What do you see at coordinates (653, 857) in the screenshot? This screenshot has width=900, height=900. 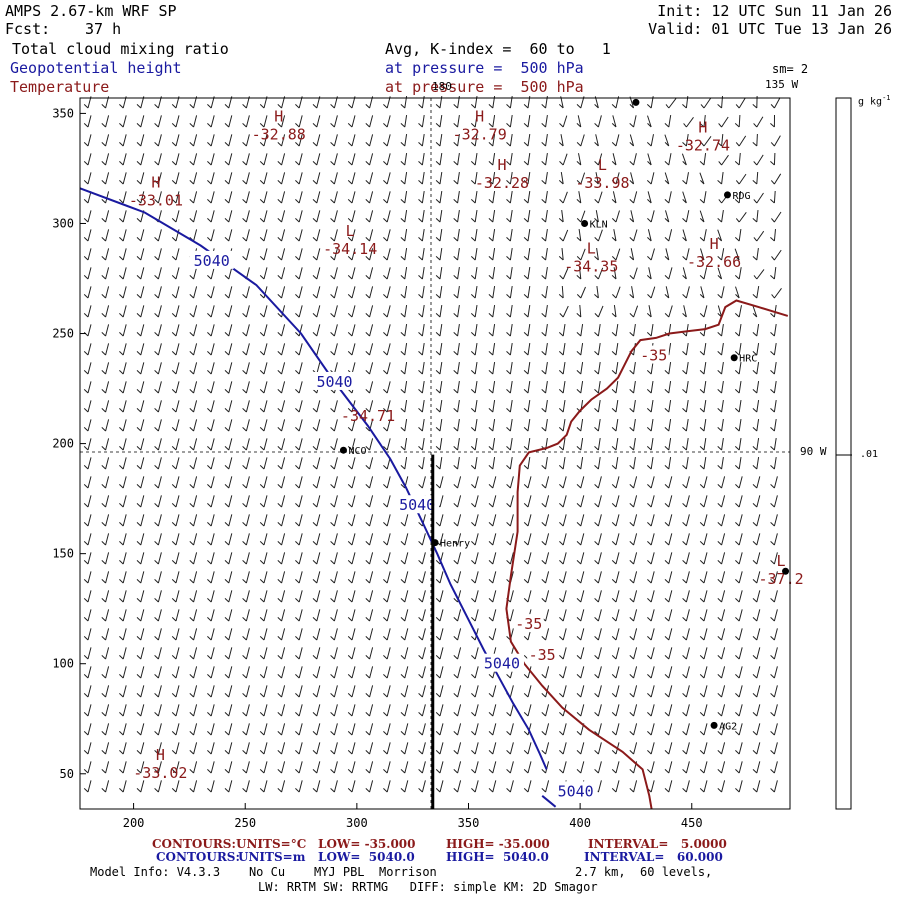 I see `footer-height-interval: INTERVAL= 60.000` at bounding box center [653, 857].